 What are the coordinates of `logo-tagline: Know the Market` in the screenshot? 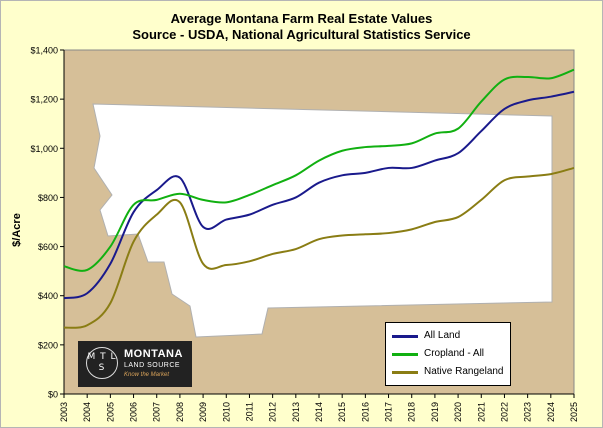 It's located at (147, 375).